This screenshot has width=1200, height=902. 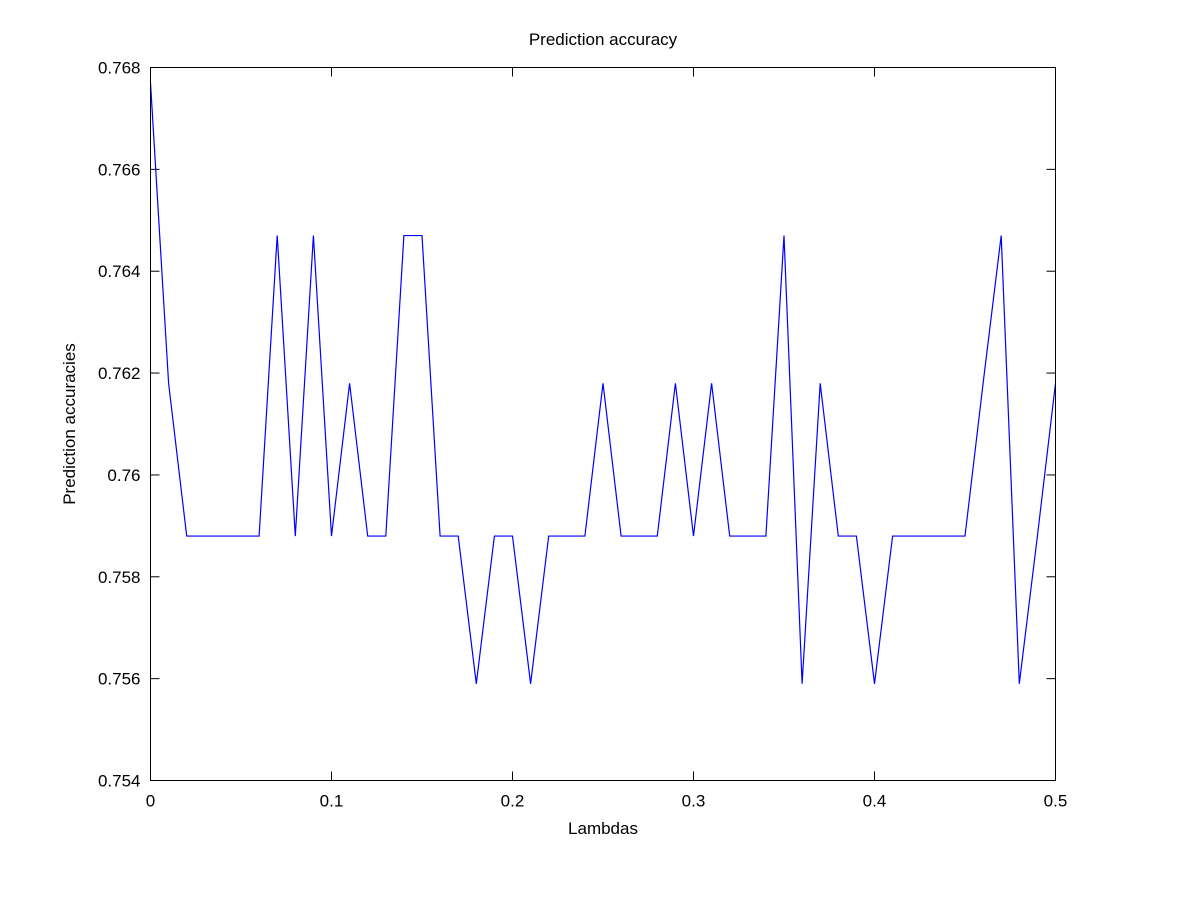 I want to click on y-tick-label: 0.758, so click(x=119, y=577).